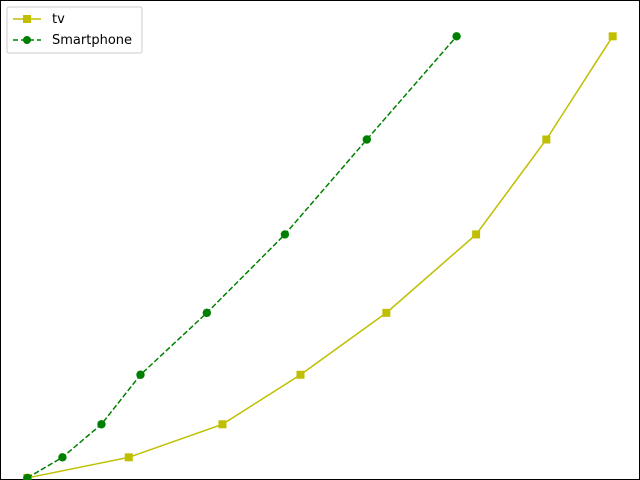 The image size is (640, 480). Describe the element at coordinates (74, 30) in the screenshot. I see `legend: tv Smartphone` at that location.